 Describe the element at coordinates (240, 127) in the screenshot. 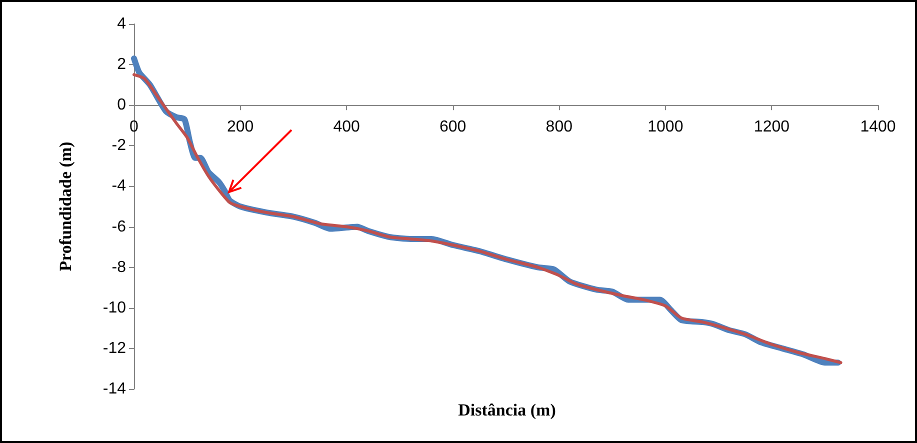

I see `x-tick-label: 200` at that location.